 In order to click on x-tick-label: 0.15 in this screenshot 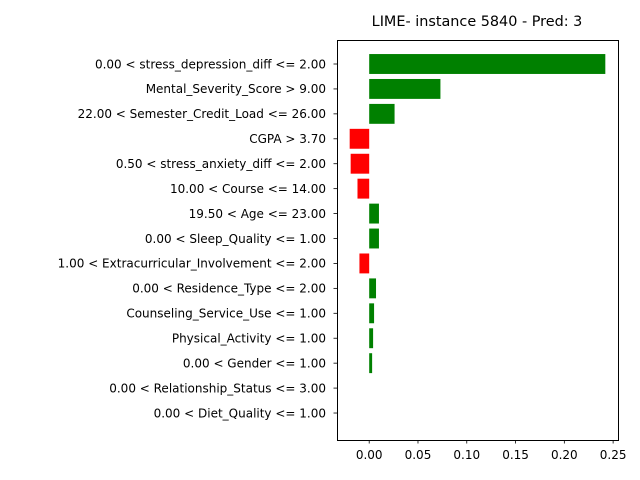, I will do `click(515, 455)`.